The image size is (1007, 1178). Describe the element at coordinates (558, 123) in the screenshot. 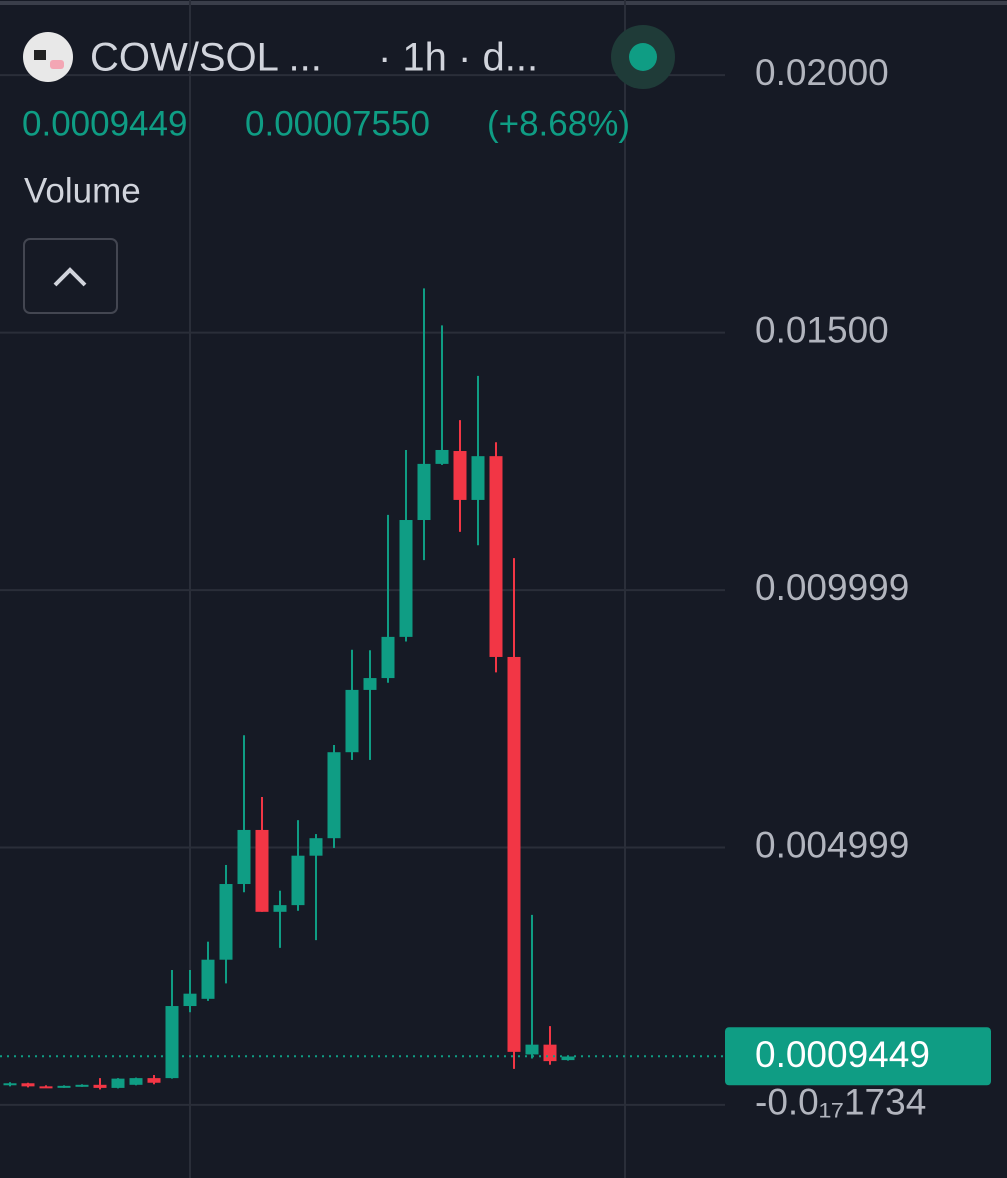

I see `header-change-pct: (+8.68%)` at that location.